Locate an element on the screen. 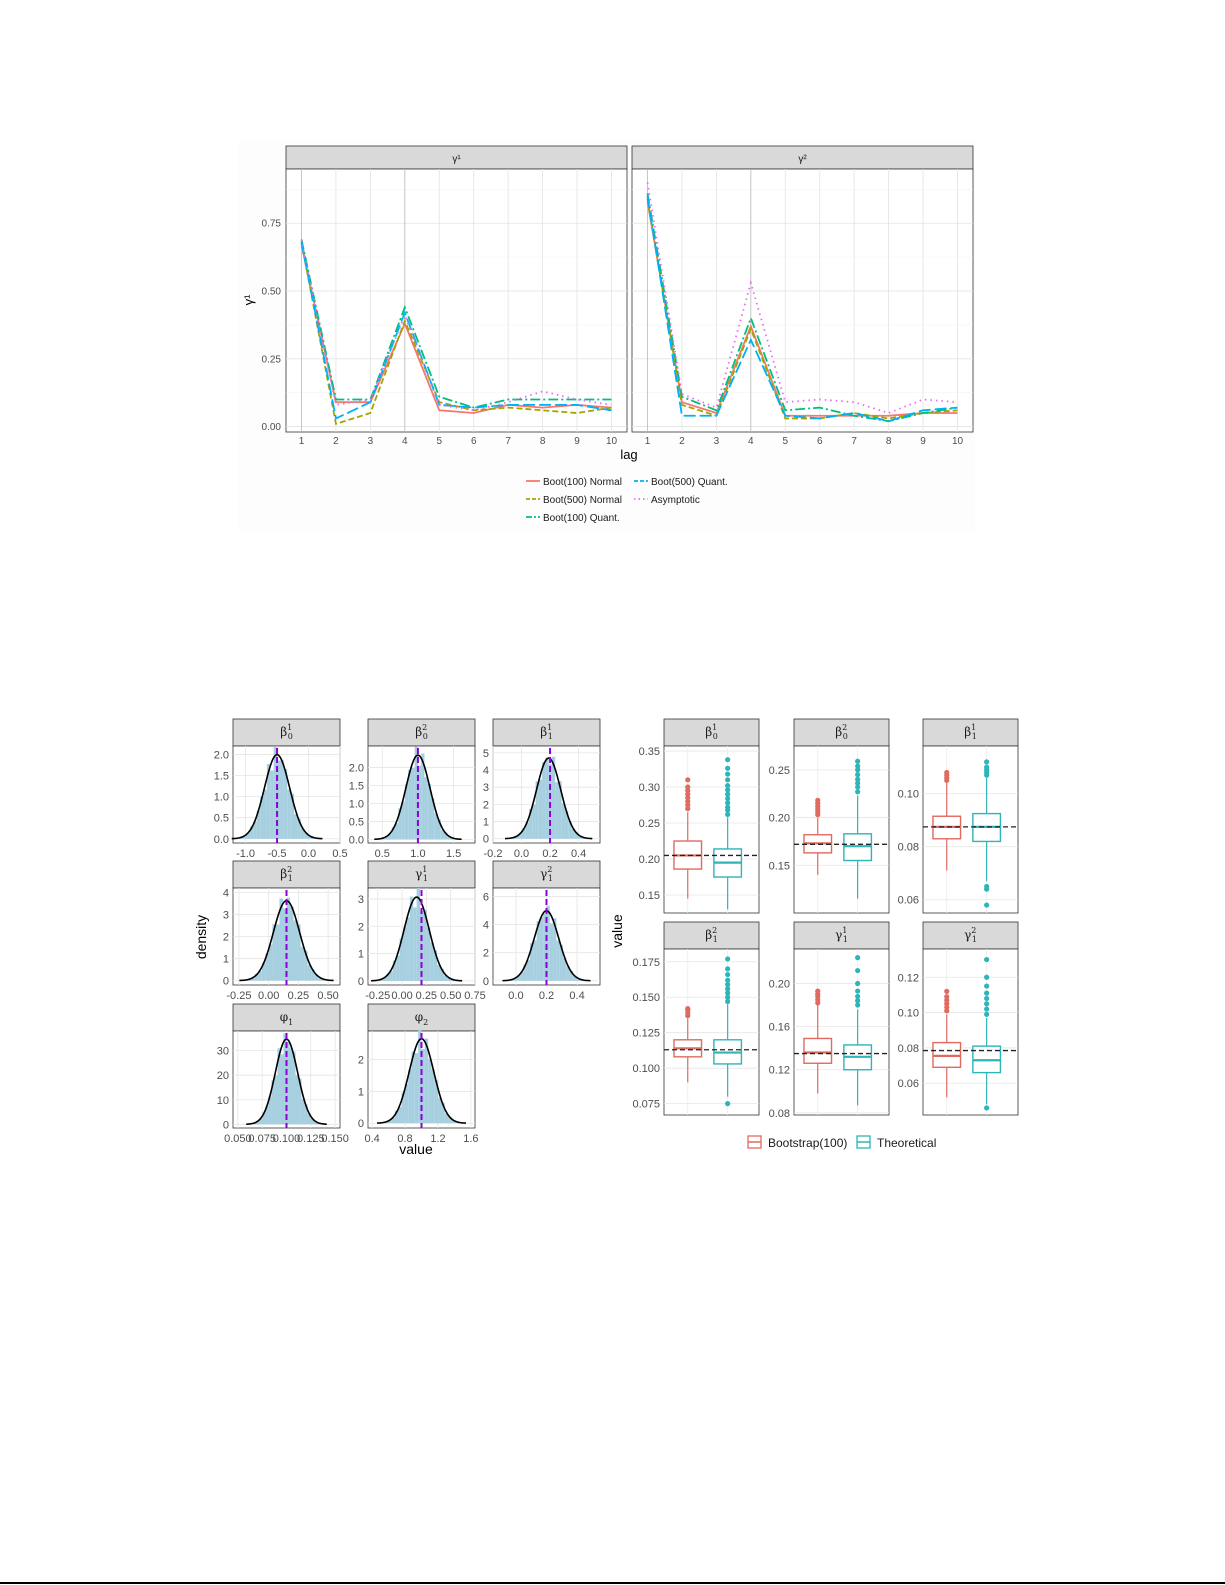  x-tick-label: 6 is located at coordinates (820, 441).